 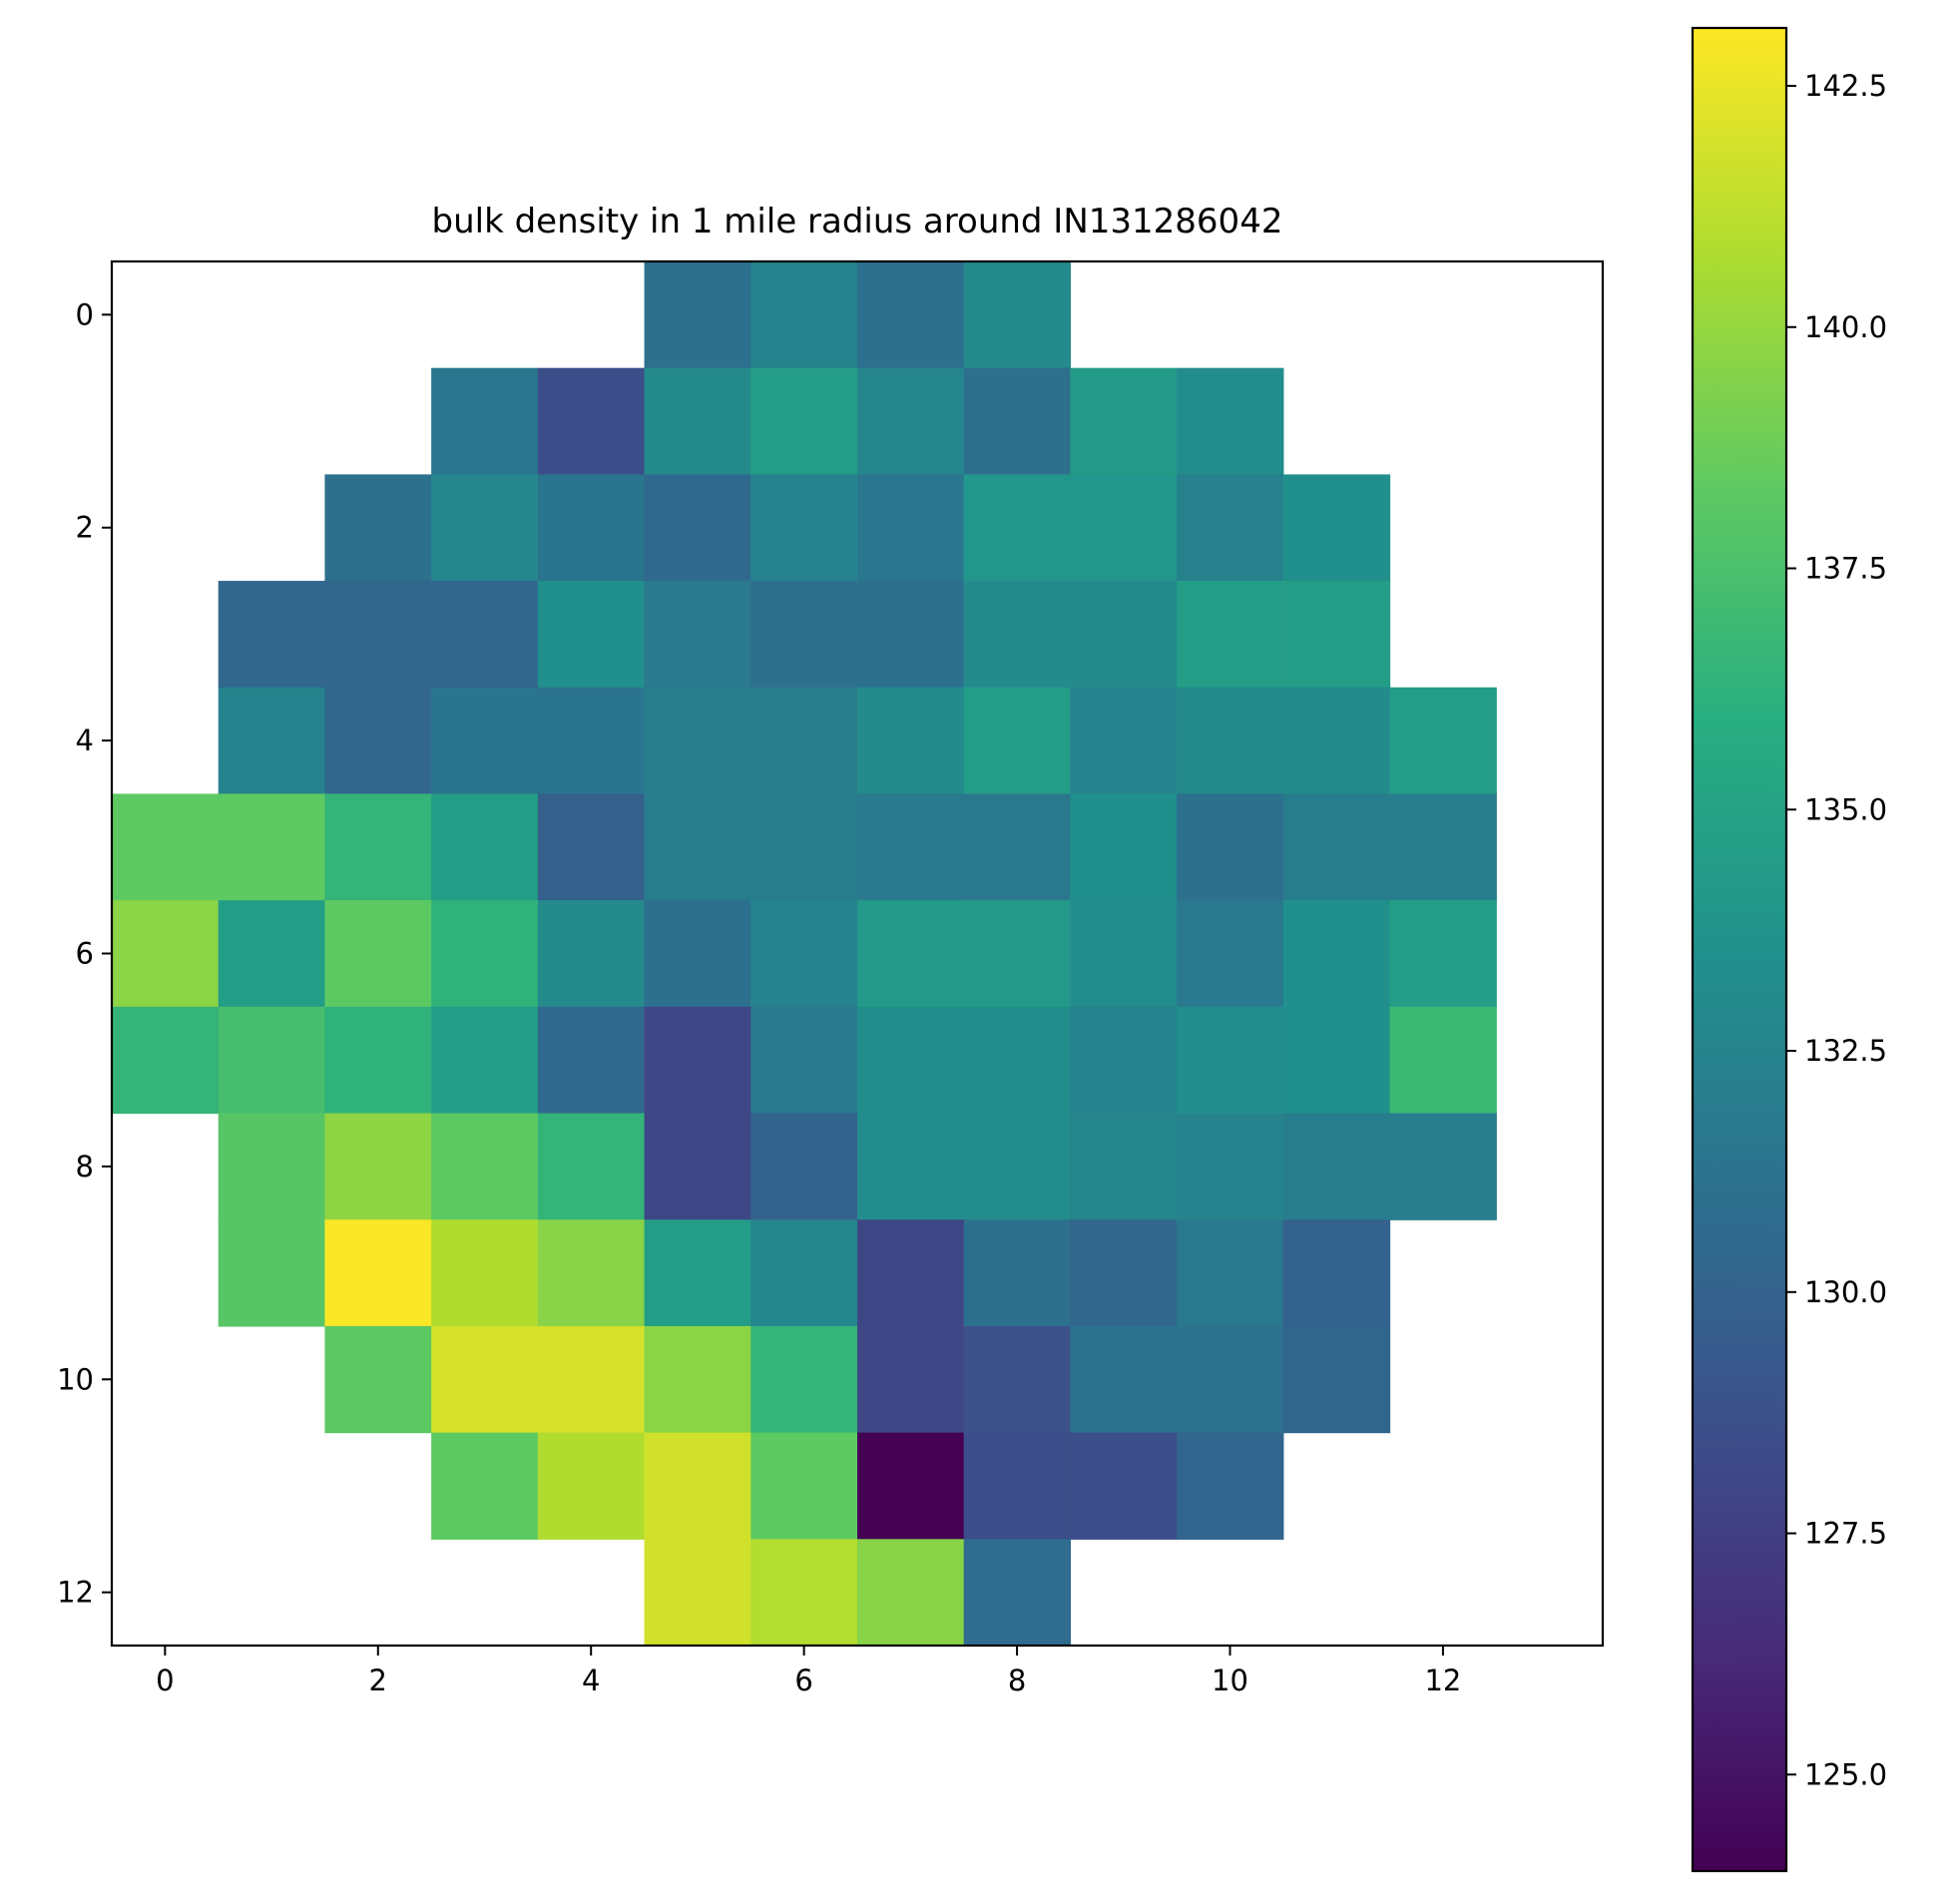 I want to click on y-tick-label: 8, so click(x=85, y=1167).